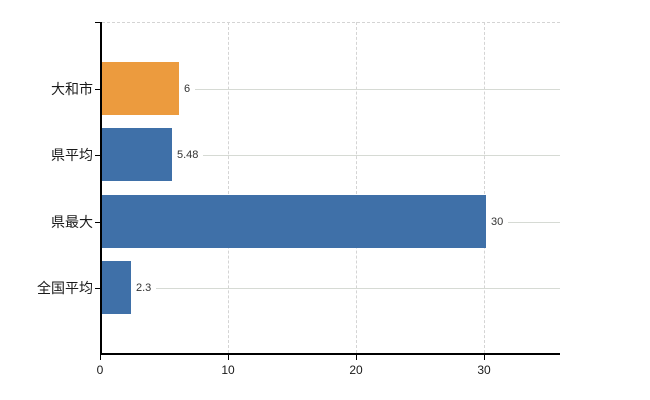 Image resolution: width=650 pixels, height=400 pixels. I want to click on x-tick-label: 0, so click(100, 370).